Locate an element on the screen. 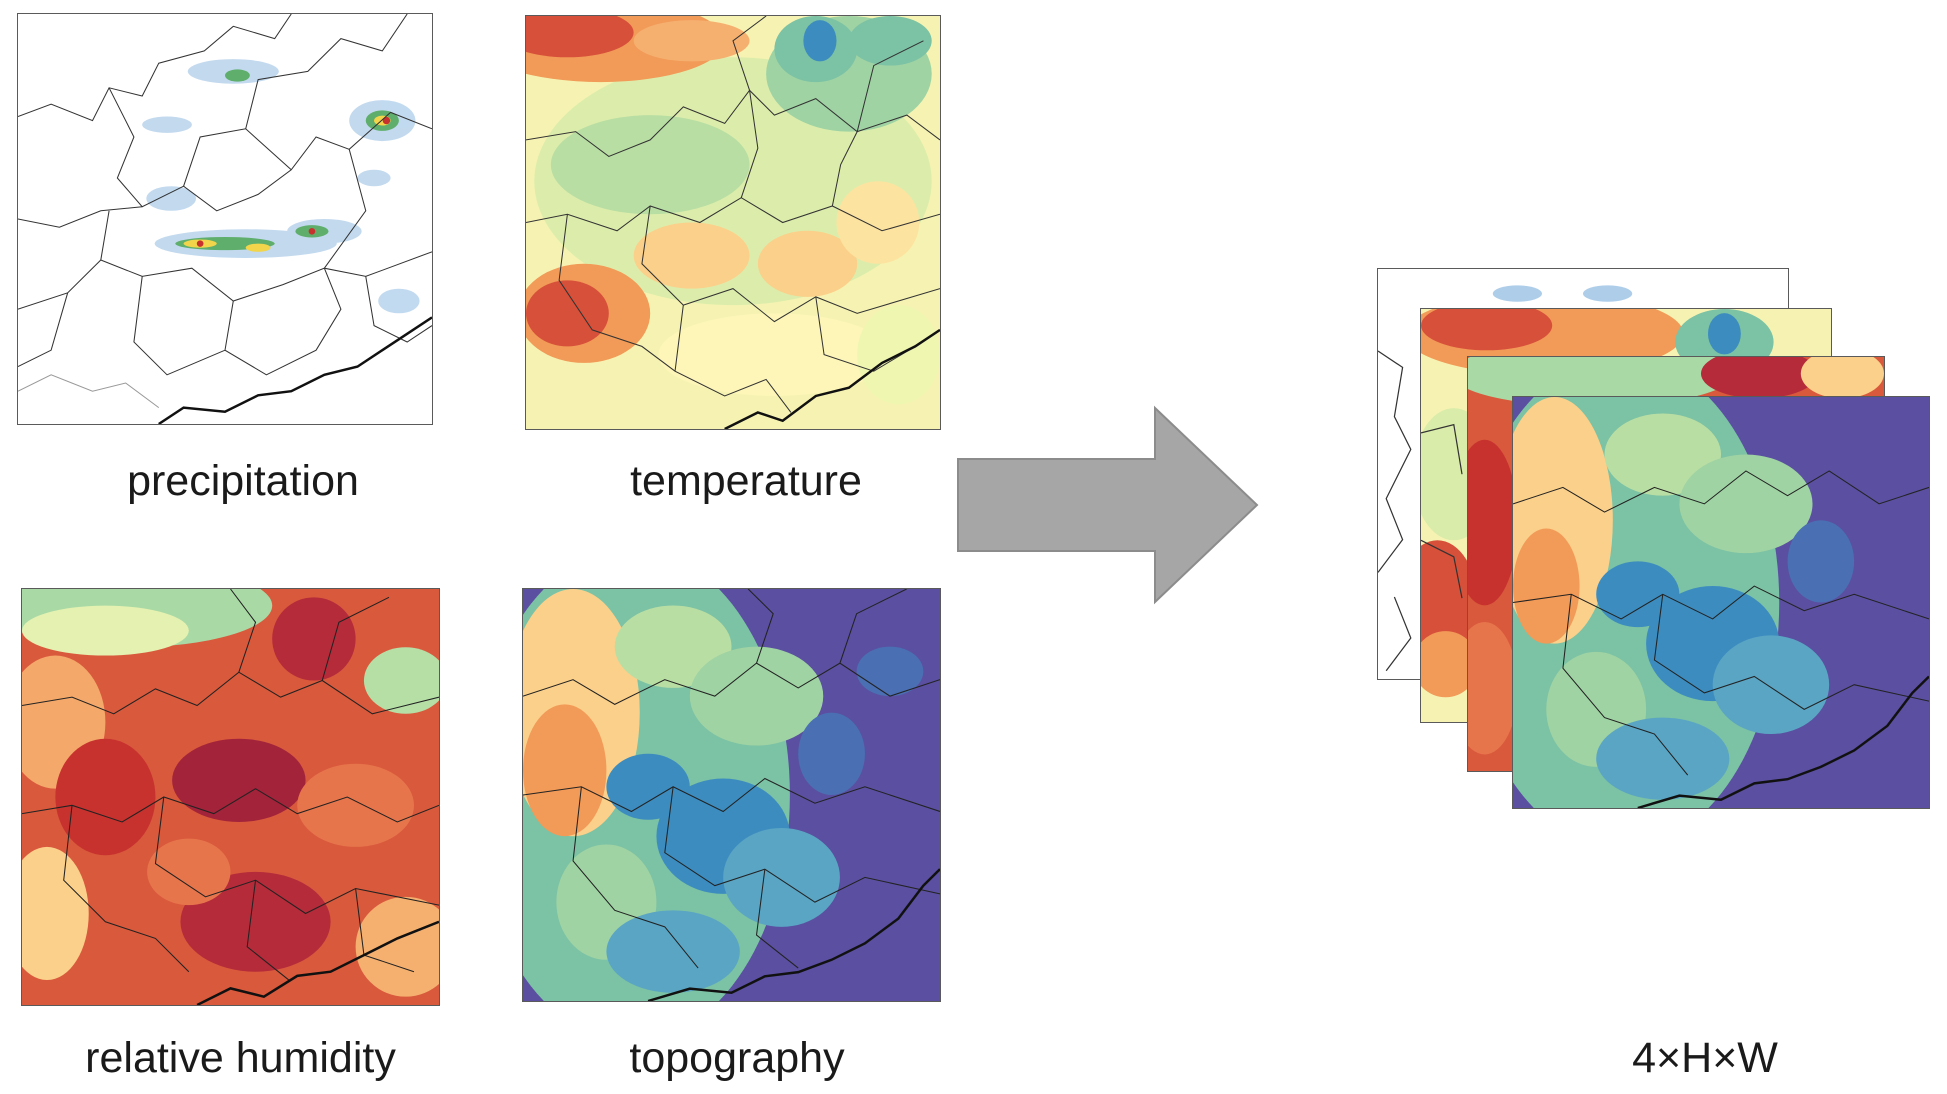 Image resolution: width=1947 pixels, height=1094 pixels. stacked-topography-layer is located at coordinates (1721, 602).